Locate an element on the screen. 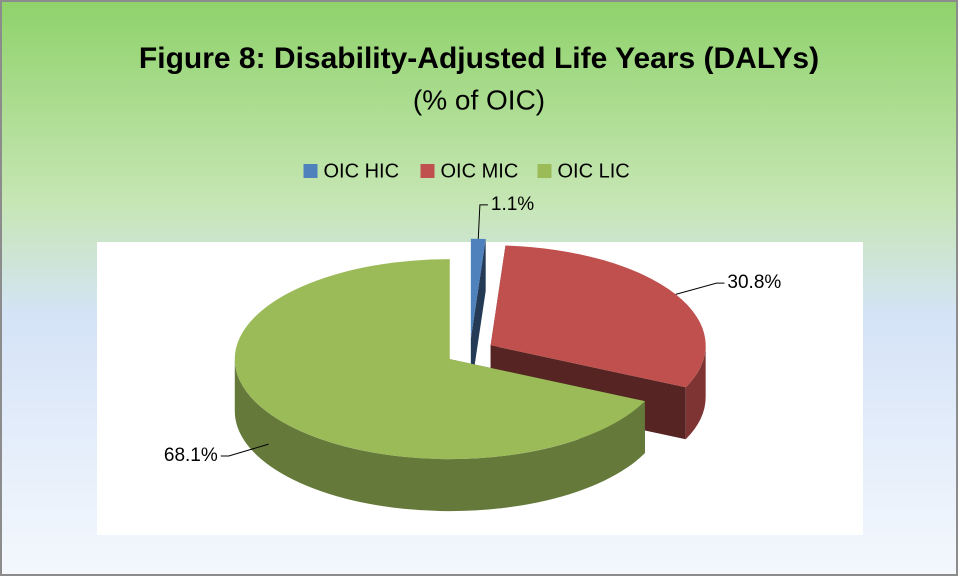 This screenshot has height=581, width=958. chart-subtitle: (% of OIC) is located at coordinates (479, 99).